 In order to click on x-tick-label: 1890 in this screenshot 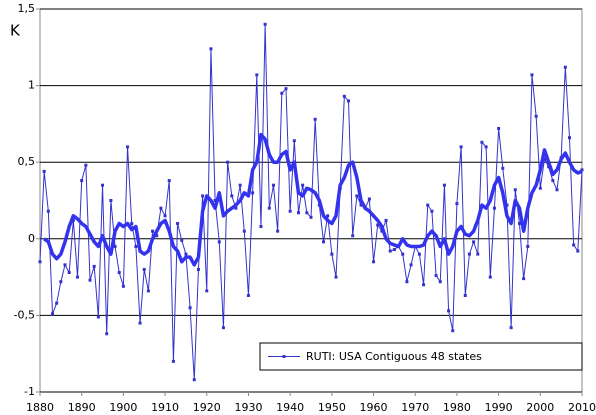, I will do `click(82, 407)`.